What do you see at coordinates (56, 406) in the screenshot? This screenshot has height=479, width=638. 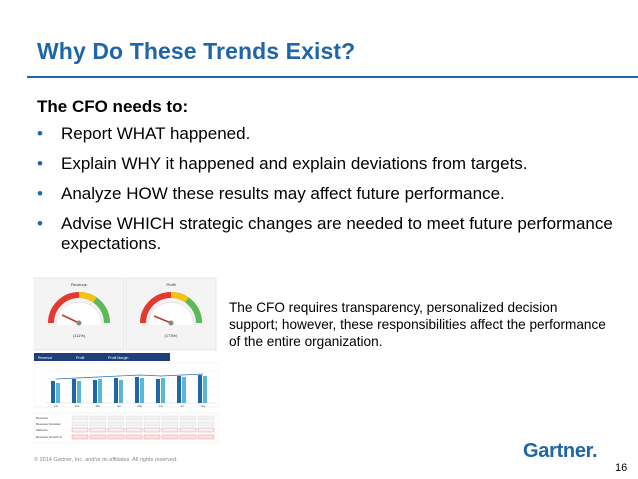 I see `chart-tick-label: Jan` at bounding box center [56, 406].